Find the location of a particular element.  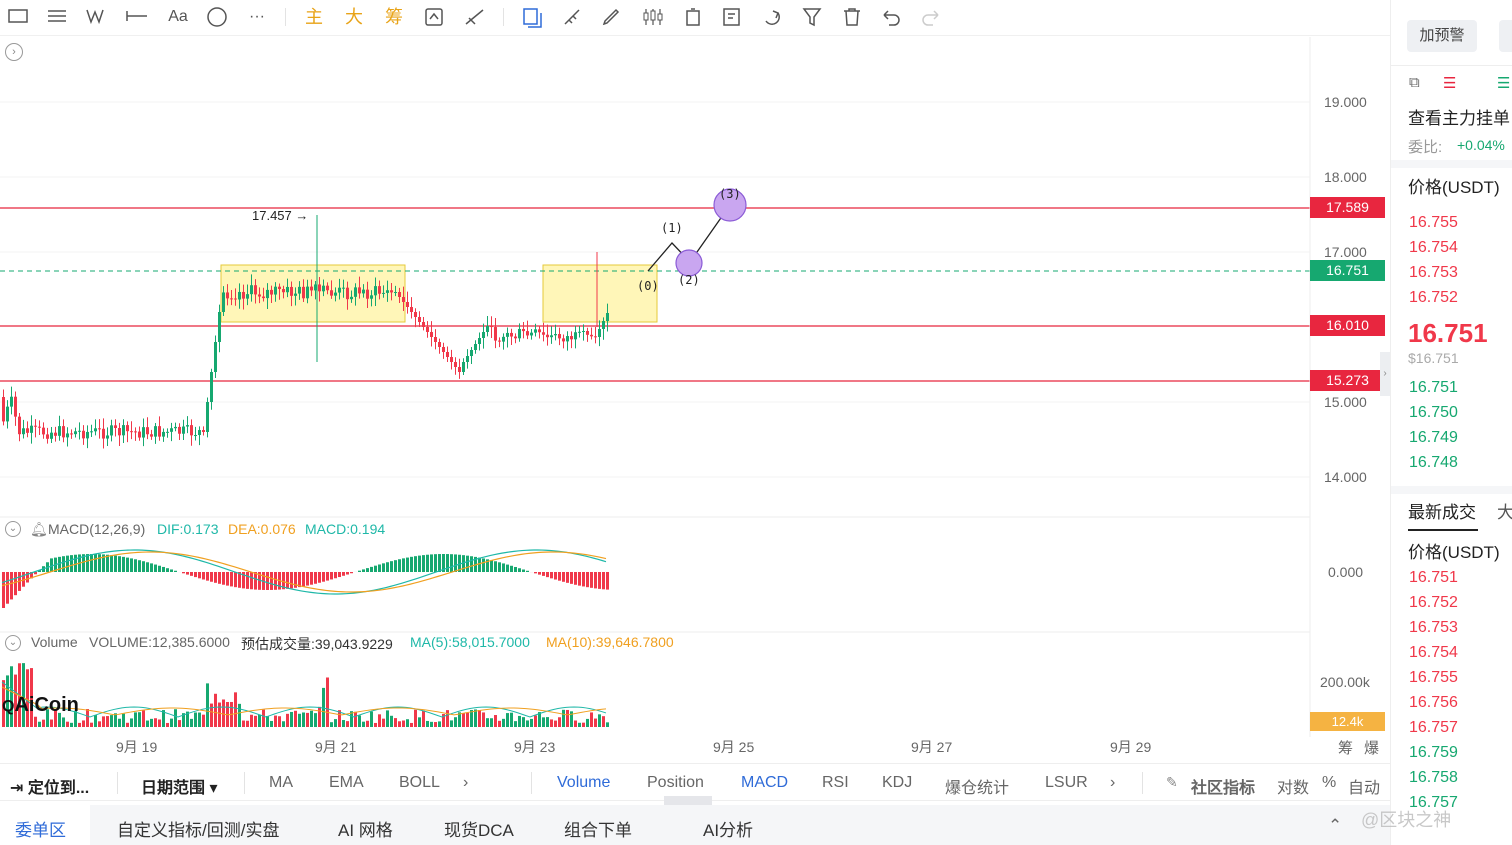

bid-price: 16.751 is located at coordinates (1433, 387).